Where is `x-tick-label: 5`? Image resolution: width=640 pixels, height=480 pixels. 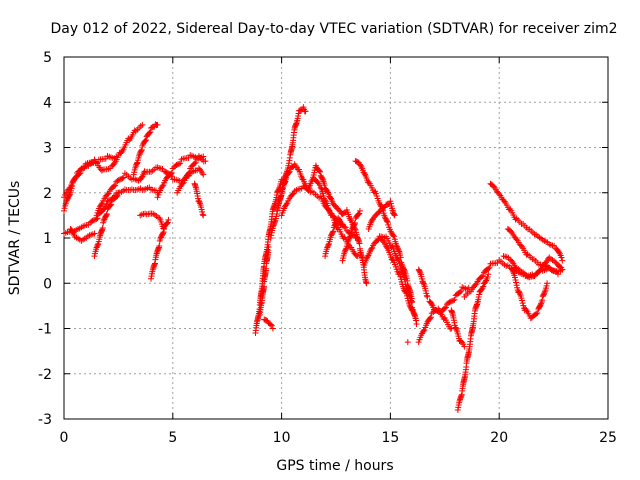
x-tick-label: 5 is located at coordinates (172, 438).